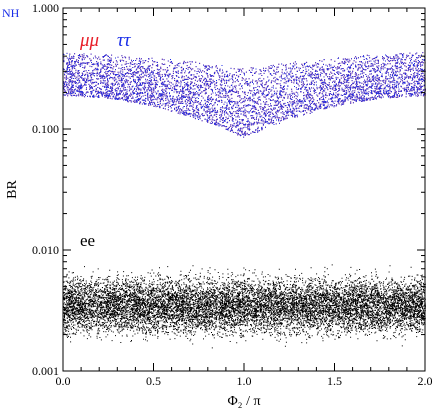  Describe the element at coordinates (45, 250) in the screenshot. I see `y-tick-label: 0.010` at that location.